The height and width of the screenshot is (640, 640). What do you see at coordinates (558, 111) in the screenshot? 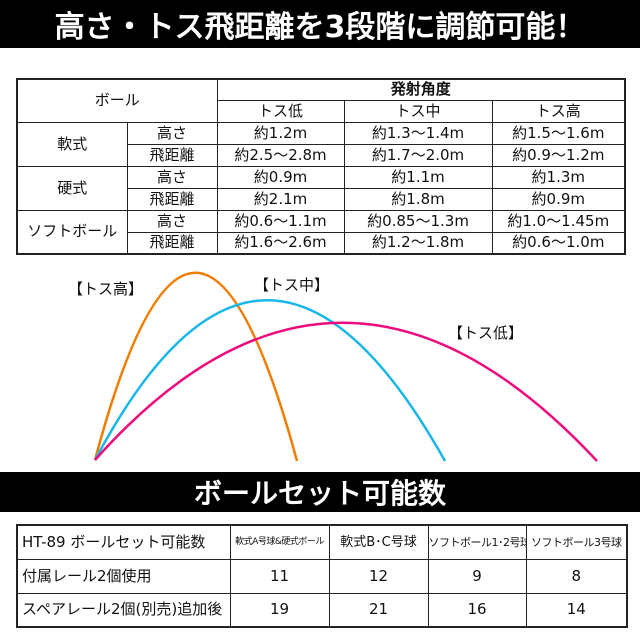
I see `col-header-high: トス高` at bounding box center [558, 111].